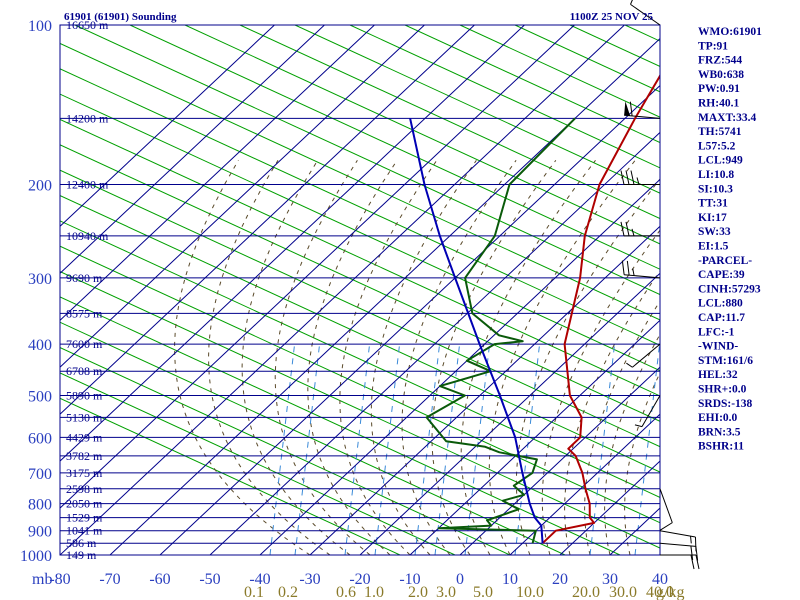  I want to click on pressure-tick-label: 300, so click(40, 279).